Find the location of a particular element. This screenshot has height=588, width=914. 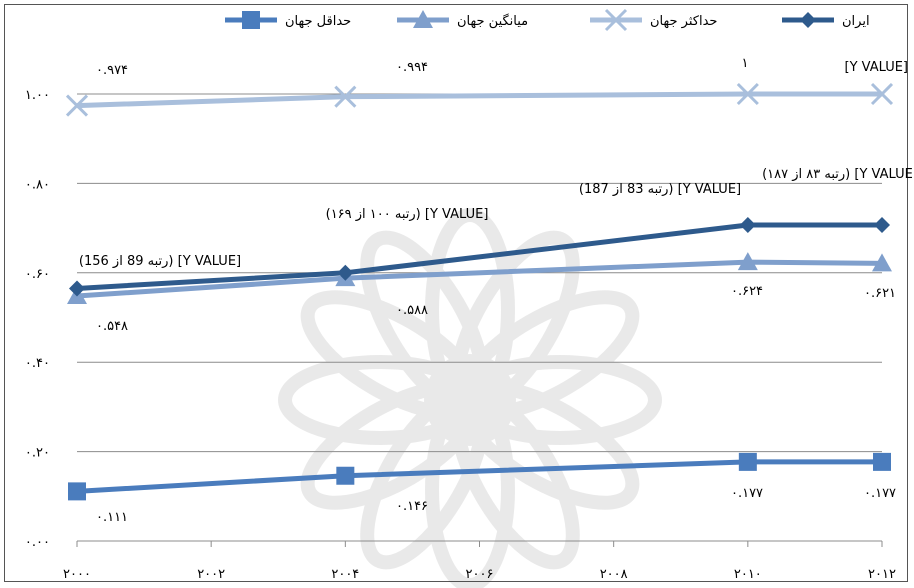

x-tick-label: ۲۰۰۰ is located at coordinates (77, 574).